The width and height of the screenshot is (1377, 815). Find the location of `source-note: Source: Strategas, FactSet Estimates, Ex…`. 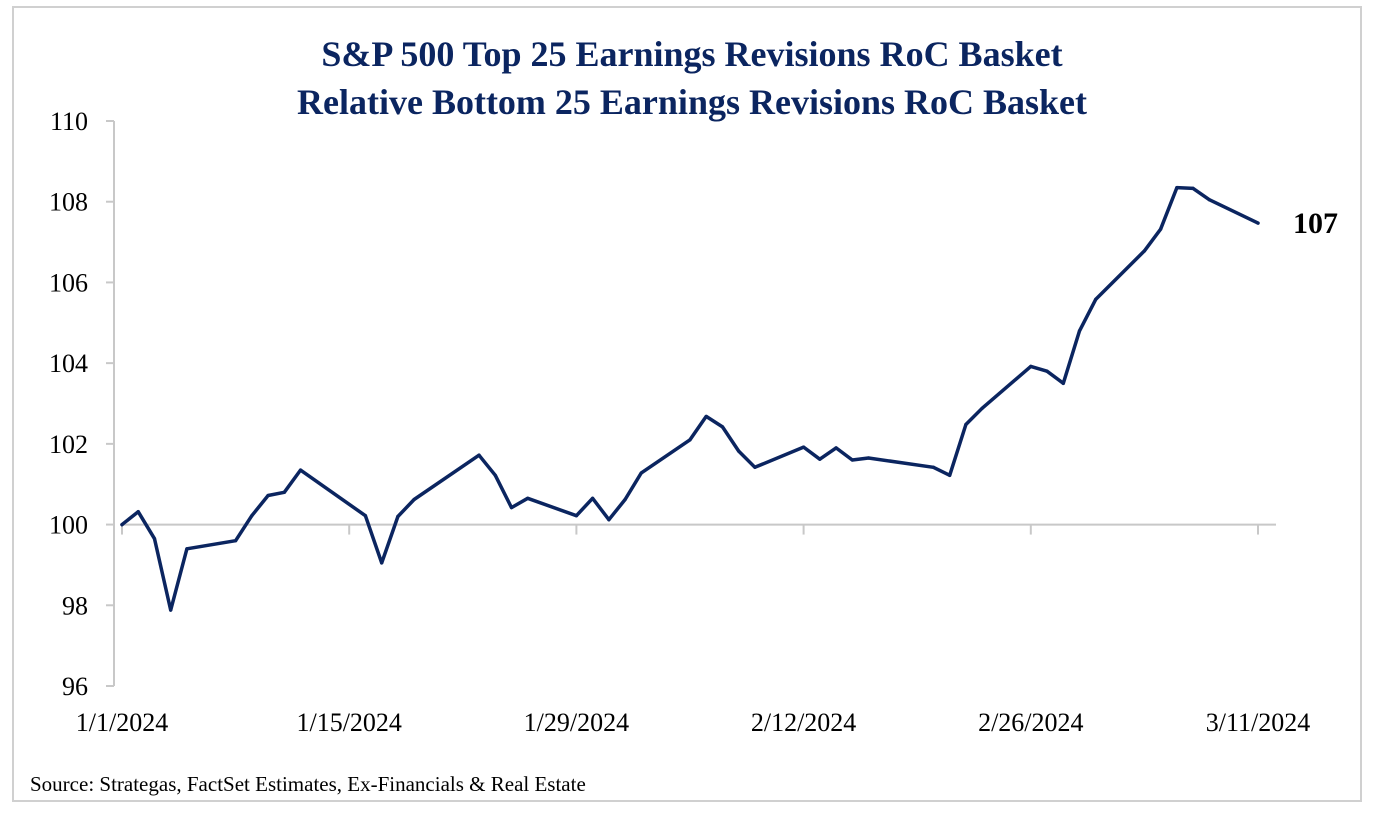

source-note: Source: Strategas, FactSet Estimates, Ex… is located at coordinates (308, 784).